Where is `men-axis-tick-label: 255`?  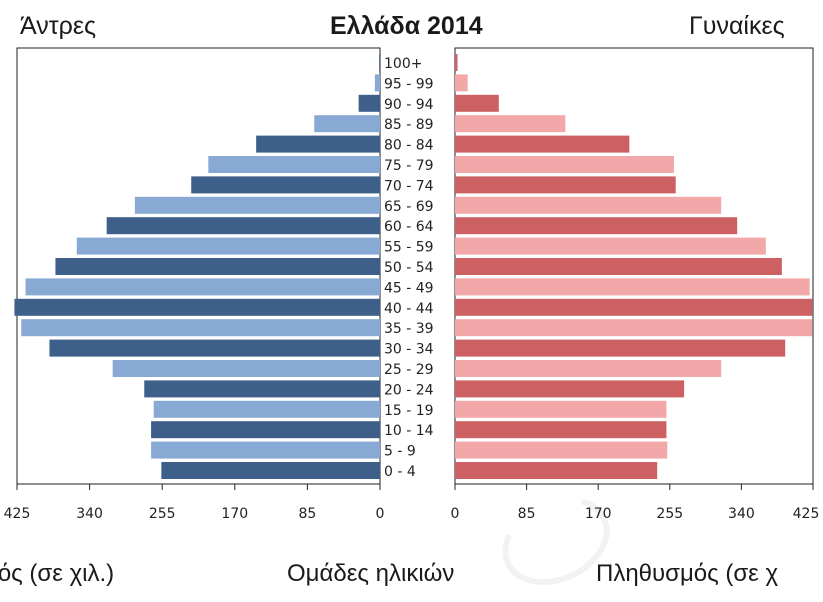 men-axis-tick-label: 255 is located at coordinates (162, 514).